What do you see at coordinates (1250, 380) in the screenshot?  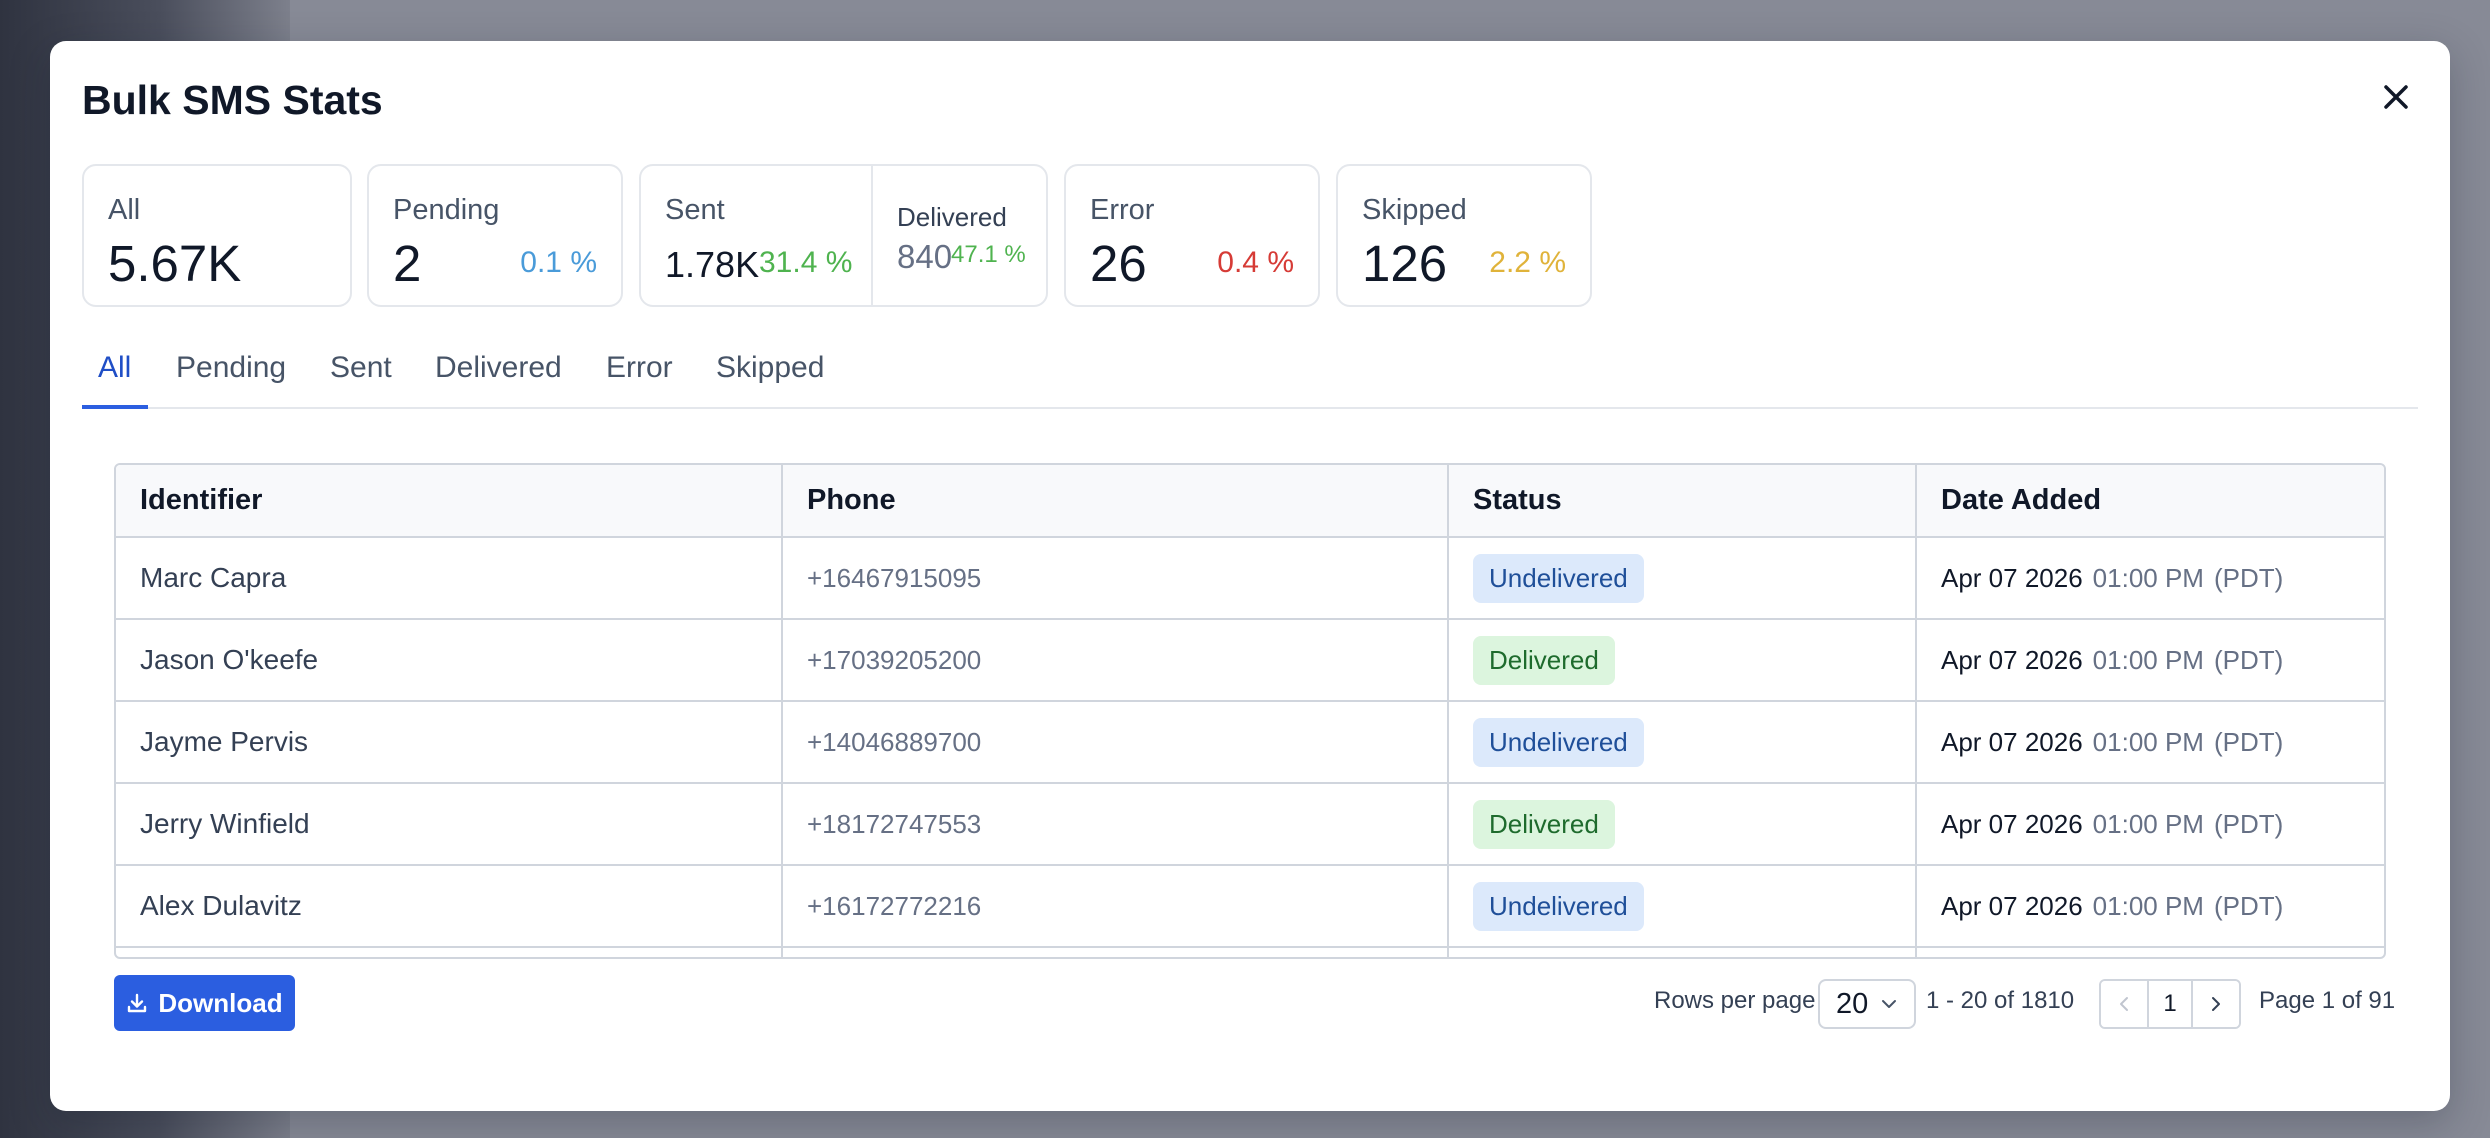 I see `status-tabs: All Pending Sent Delivered Error Skipped` at bounding box center [1250, 380].